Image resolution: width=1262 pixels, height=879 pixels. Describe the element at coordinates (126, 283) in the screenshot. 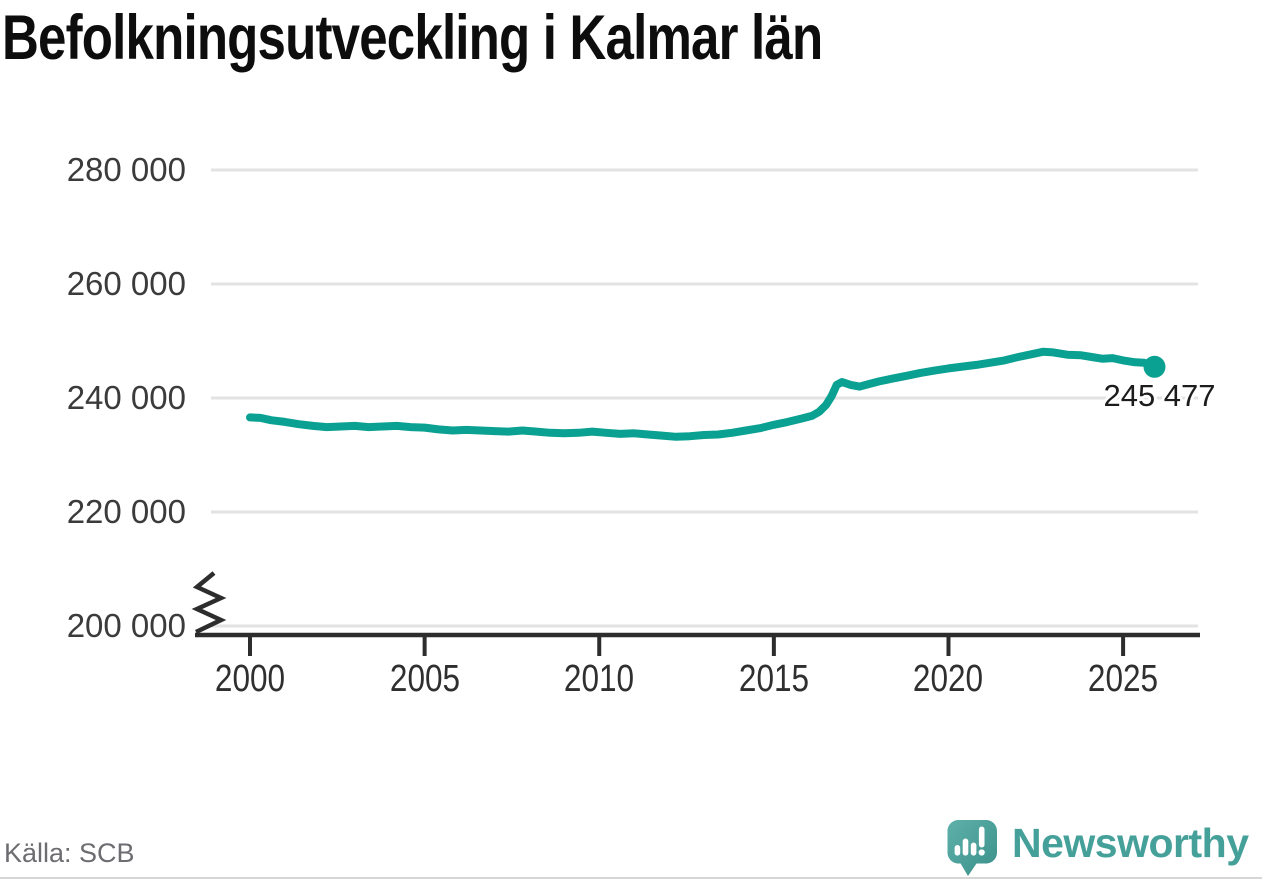

I see `y-axis-tick-label: 260 000` at that location.